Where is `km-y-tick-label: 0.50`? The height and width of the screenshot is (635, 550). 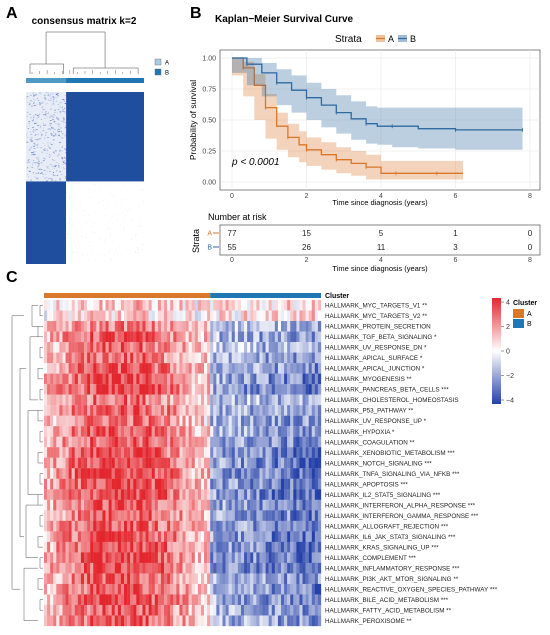 km-y-tick-label: 0.50 is located at coordinates (209, 121).